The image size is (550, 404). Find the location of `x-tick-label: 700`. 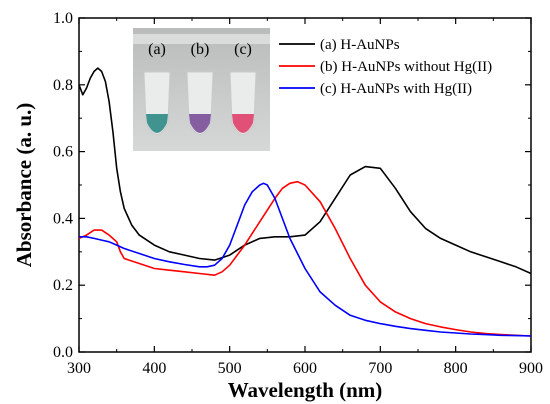

x-tick-label: 700 is located at coordinates (380, 368).